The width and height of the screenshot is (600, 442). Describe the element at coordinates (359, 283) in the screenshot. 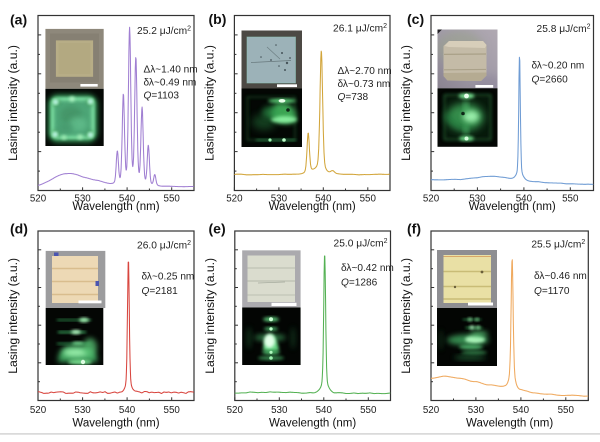

I see `svg-text: Q=1286` at that location.